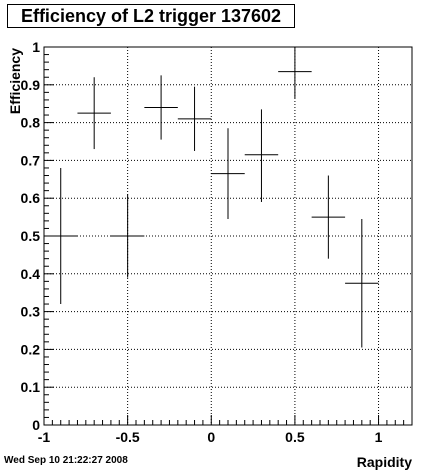 The image size is (439, 472). What do you see at coordinates (384, 462) in the screenshot?
I see `x-axis-label: Rapidity` at bounding box center [384, 462].